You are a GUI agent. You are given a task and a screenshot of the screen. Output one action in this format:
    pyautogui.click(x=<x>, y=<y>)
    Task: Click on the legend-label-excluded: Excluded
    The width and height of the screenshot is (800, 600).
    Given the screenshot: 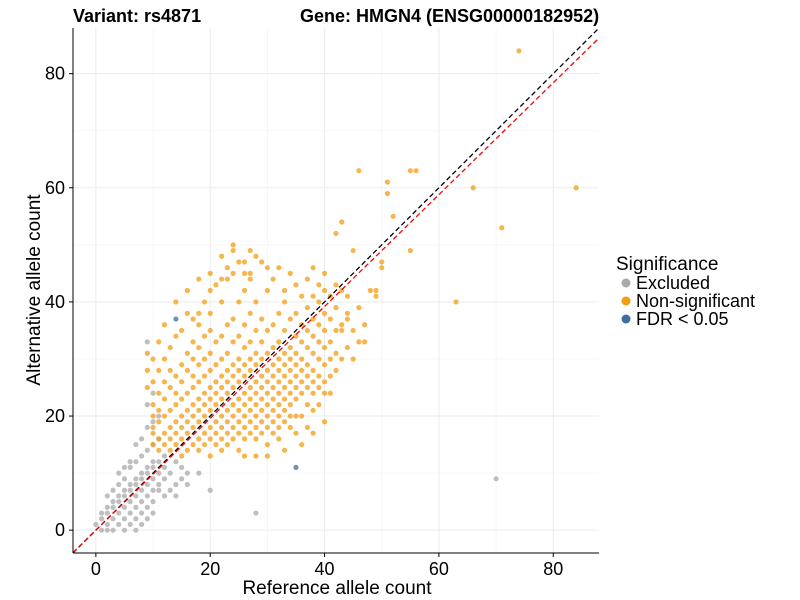 What is the action you would take?
    pyautogui.click(x=673, y=283)
    